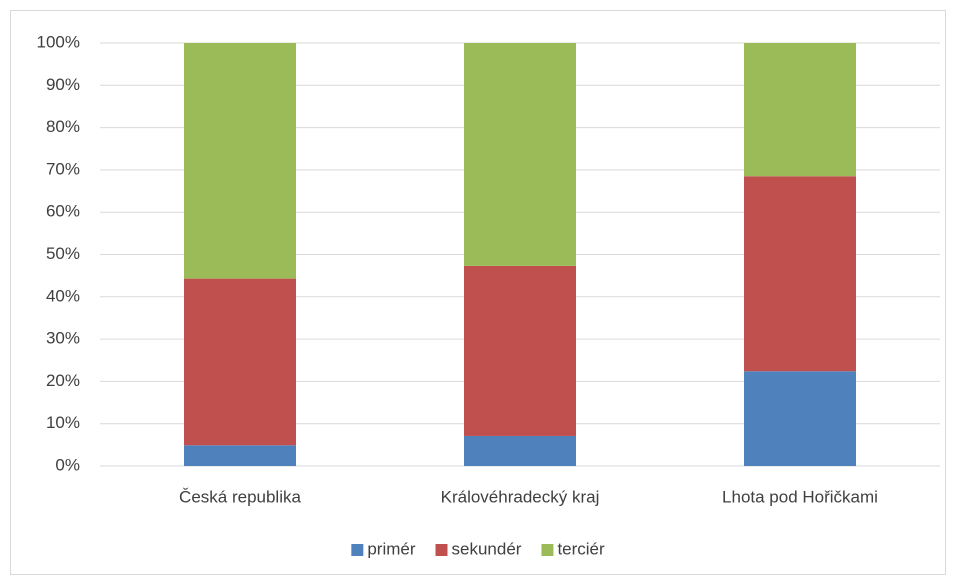  Describe the element at coordinates (240, 496) in the screenshot. I see `x-tick-label: Česká republika` at that location.